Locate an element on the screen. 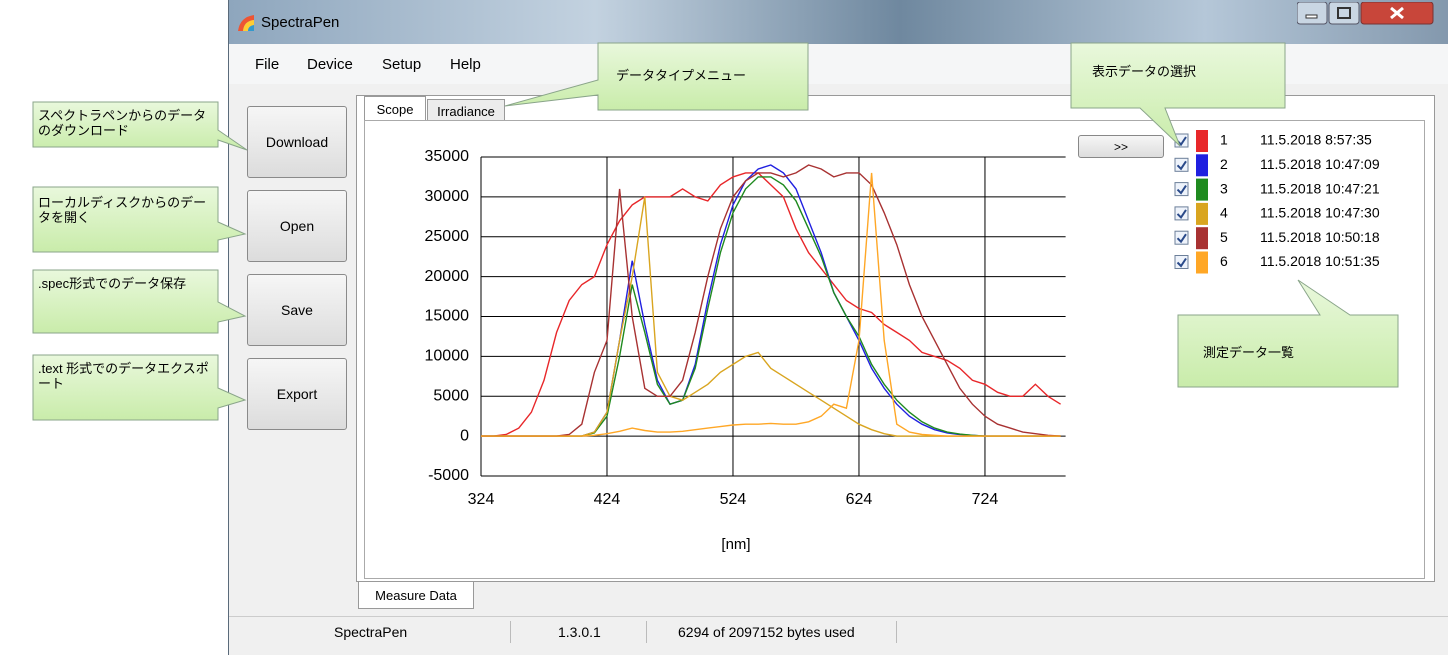  y-tick-label: 10000 is located at coordinates (447, 356).